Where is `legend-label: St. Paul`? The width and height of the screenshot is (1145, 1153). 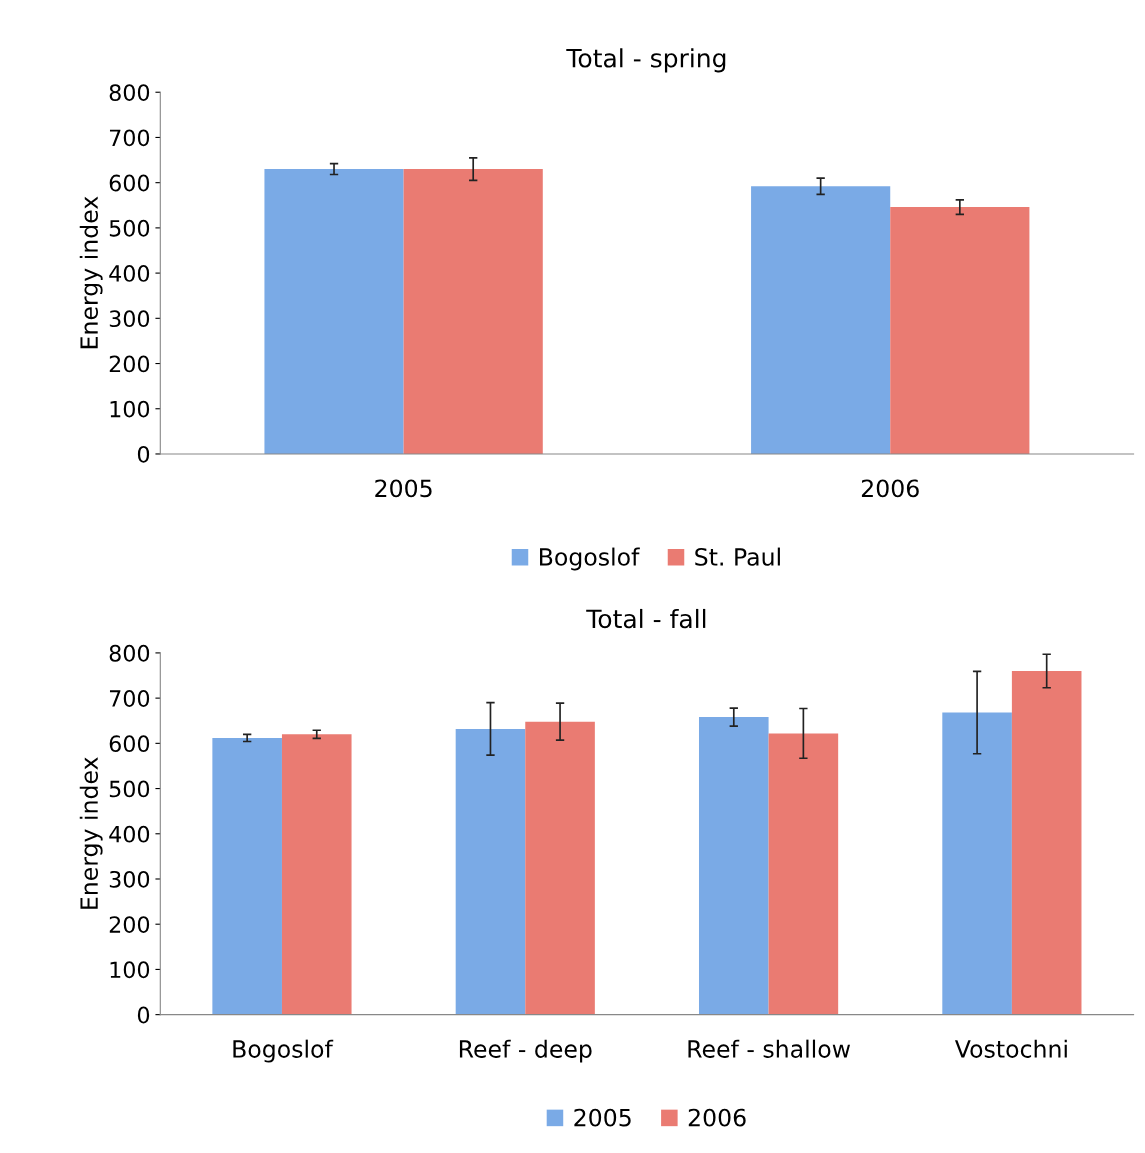 legend-label: St. Paul is located at coordinates (737, 556).